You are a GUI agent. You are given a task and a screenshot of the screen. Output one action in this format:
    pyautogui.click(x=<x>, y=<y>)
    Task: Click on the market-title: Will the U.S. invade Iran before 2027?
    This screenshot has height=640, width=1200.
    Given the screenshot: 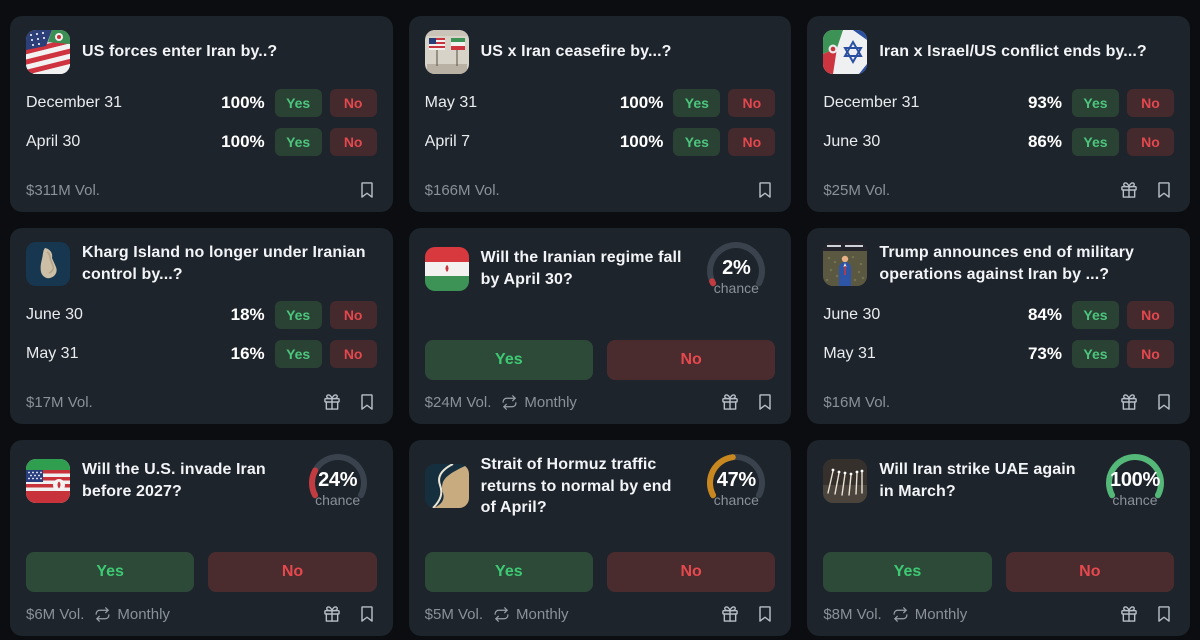 What is the action you would take?
    pyautogui.click(x=174, y=480)
    